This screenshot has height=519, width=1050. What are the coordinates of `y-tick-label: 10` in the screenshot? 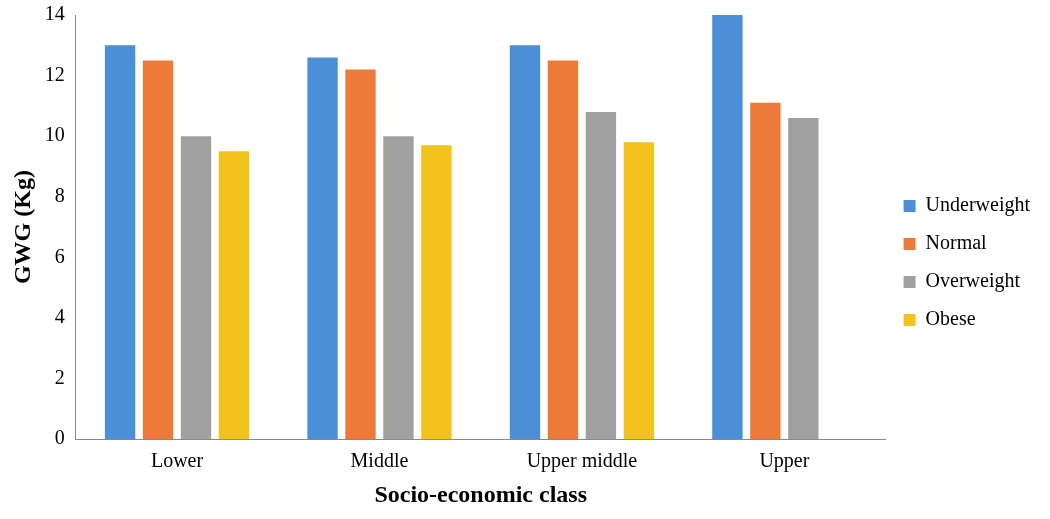 It's located at (54, 134).